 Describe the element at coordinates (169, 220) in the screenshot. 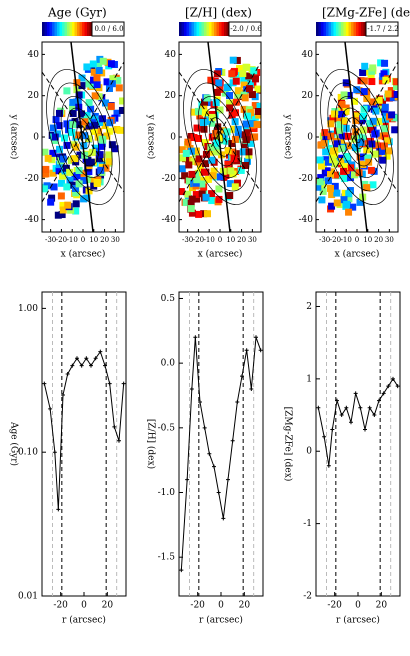

I see `y-tick-label: -40` at that location.